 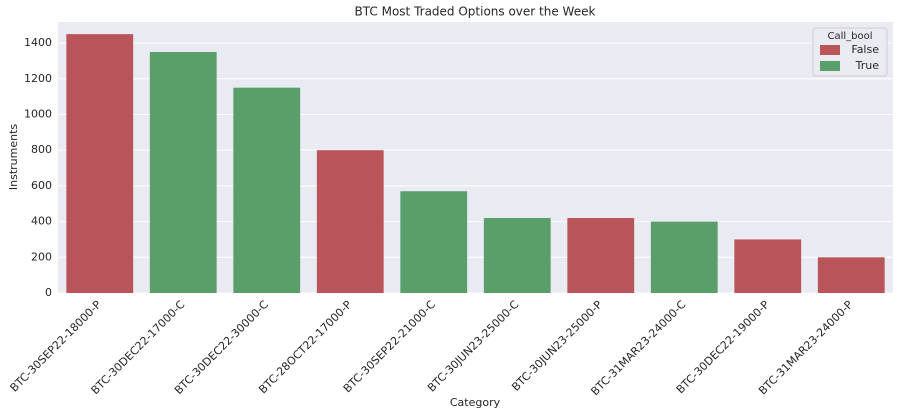 I want to click on legend-label: True, so click(x=867, y=65).